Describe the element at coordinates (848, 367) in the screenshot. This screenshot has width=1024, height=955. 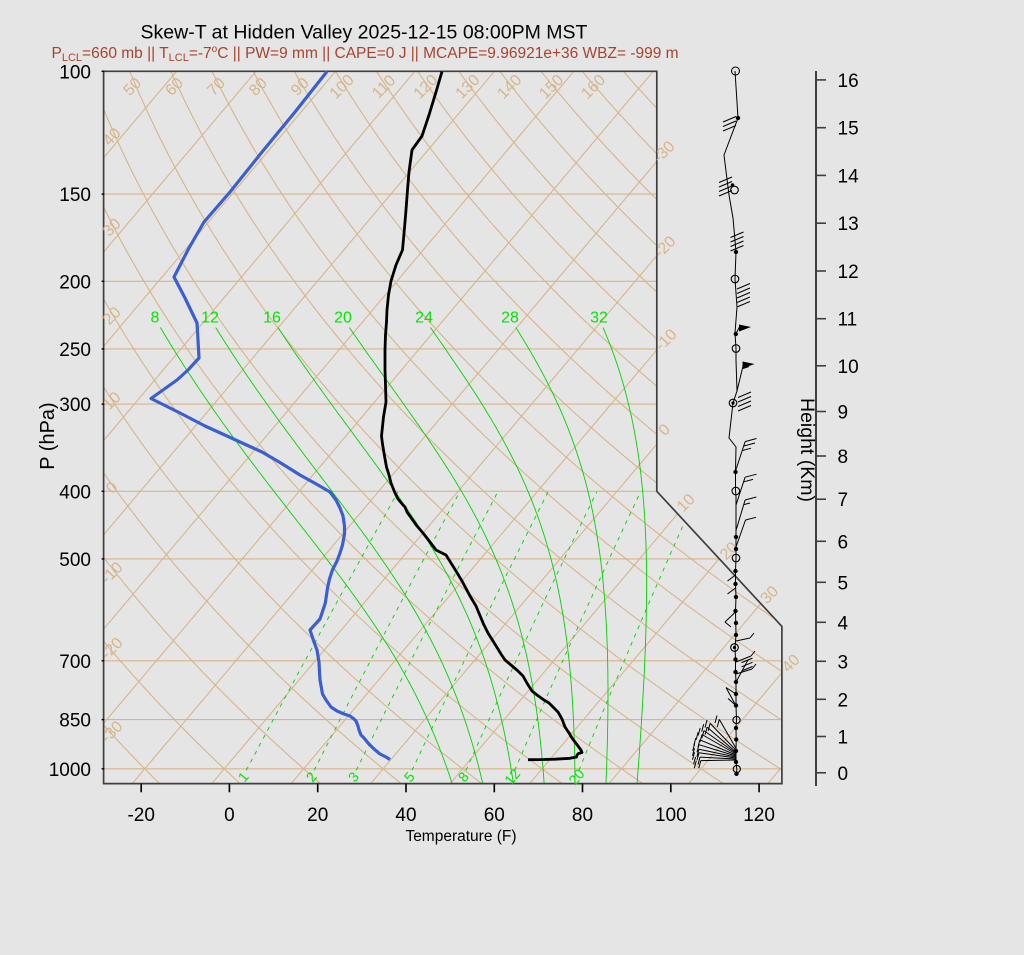
I see `svg-text: 10` at that location.